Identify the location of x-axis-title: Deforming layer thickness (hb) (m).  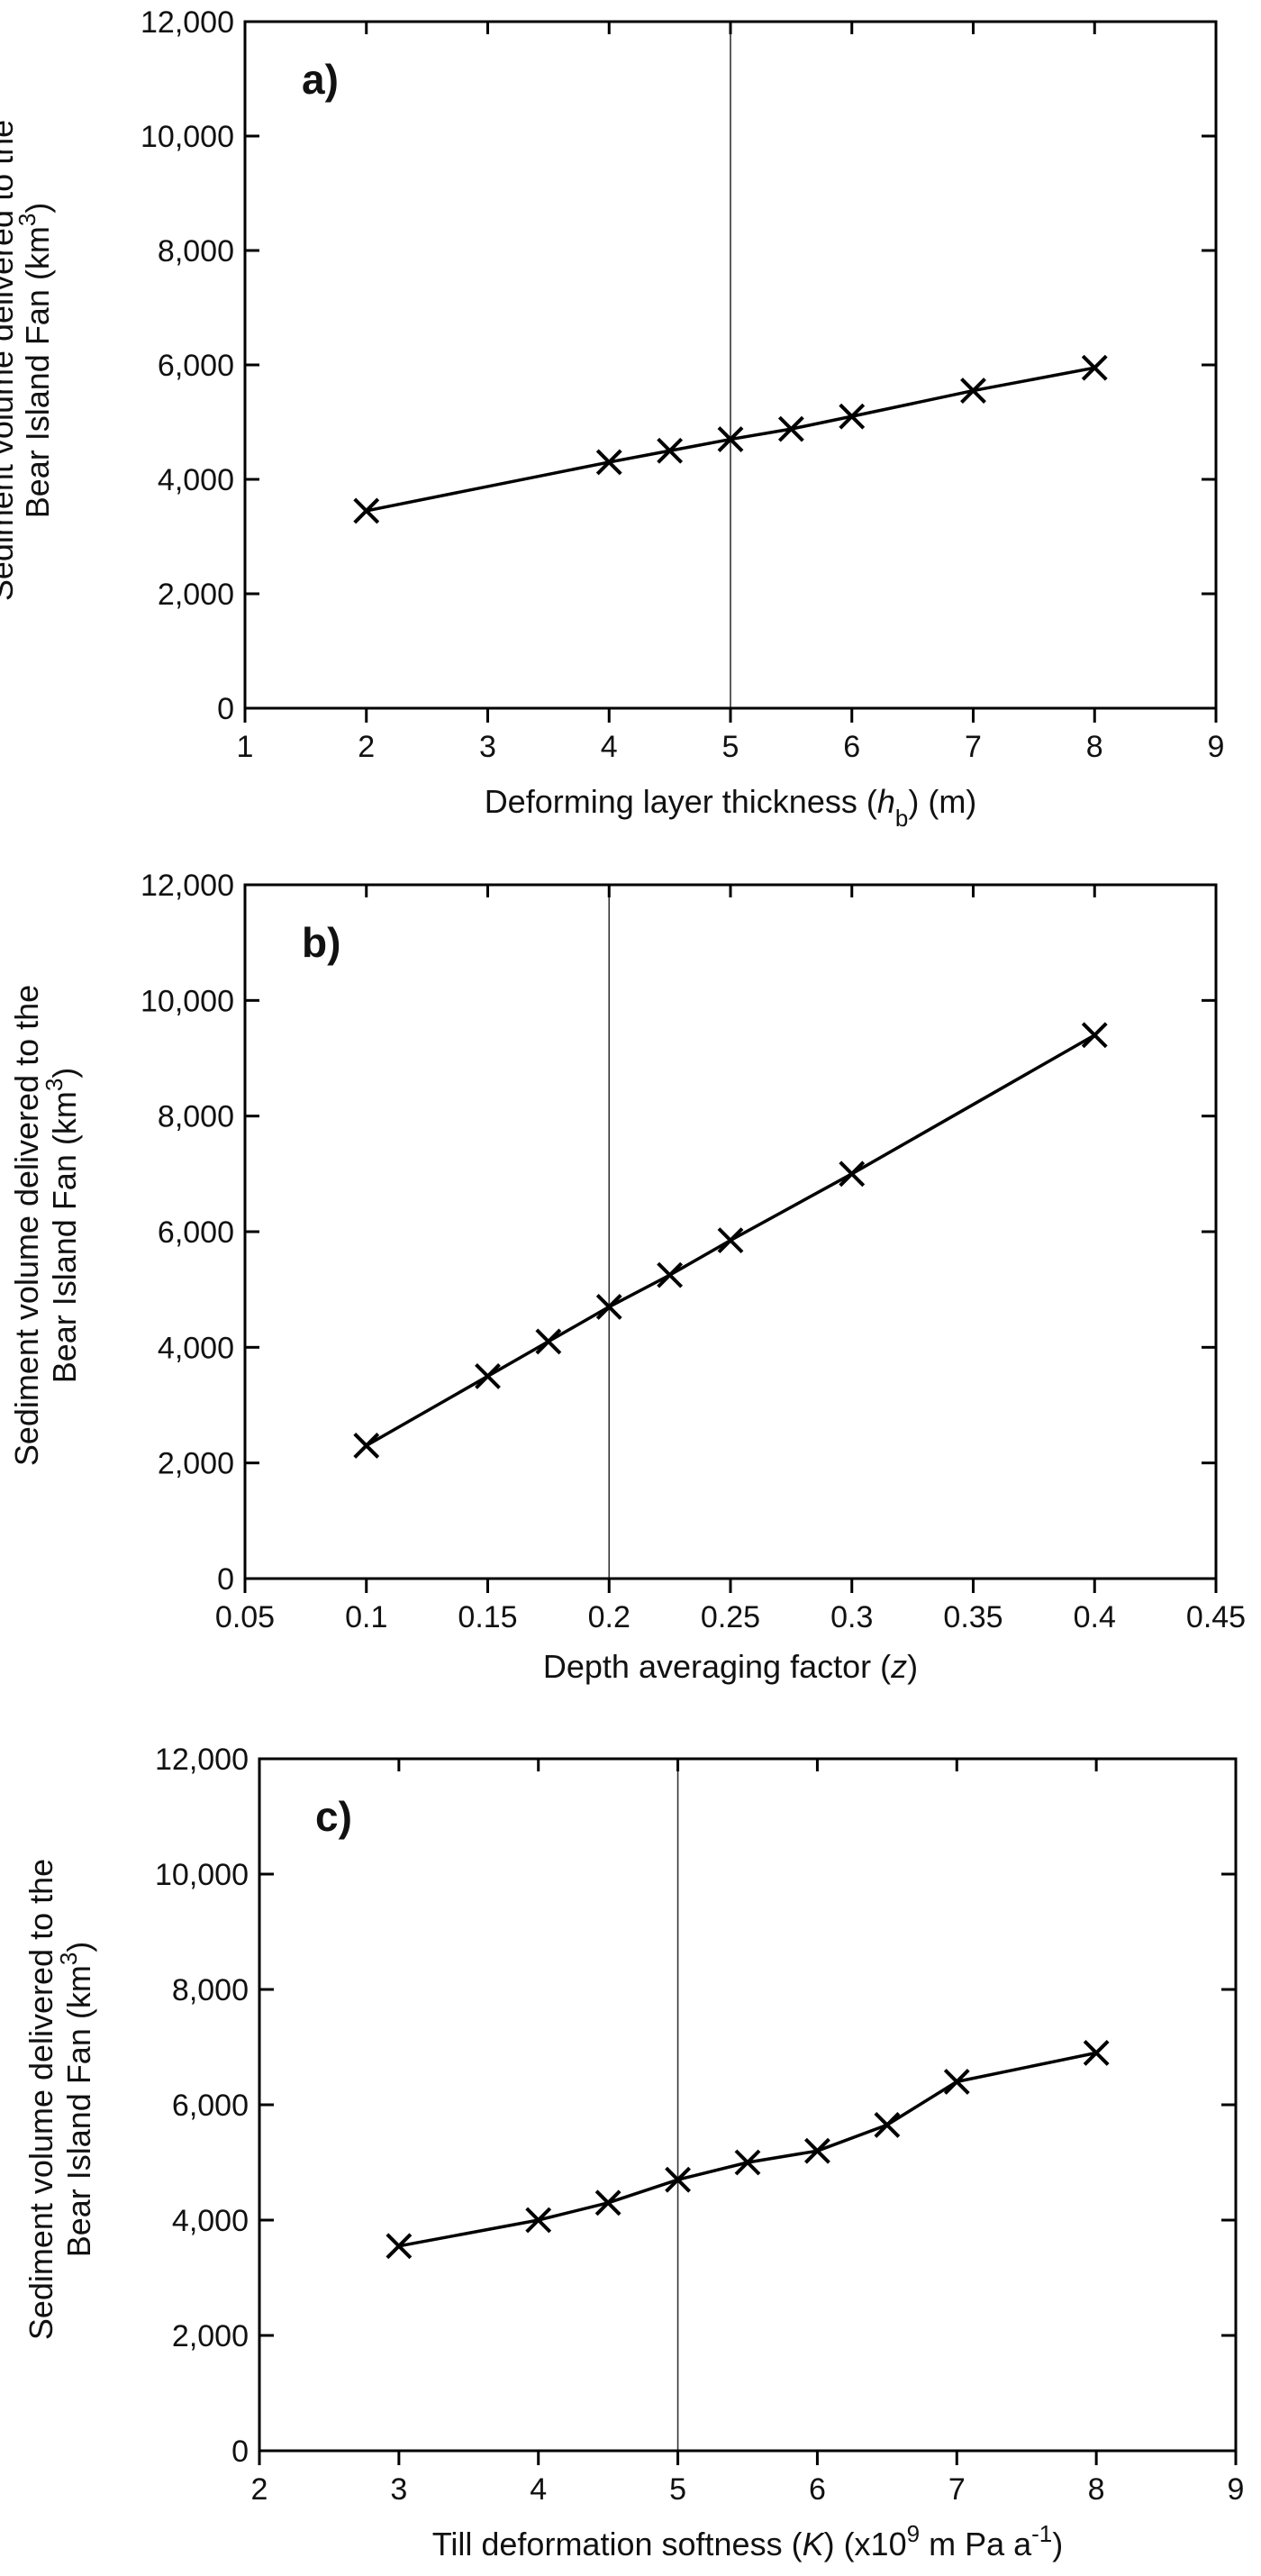
(731, 807).